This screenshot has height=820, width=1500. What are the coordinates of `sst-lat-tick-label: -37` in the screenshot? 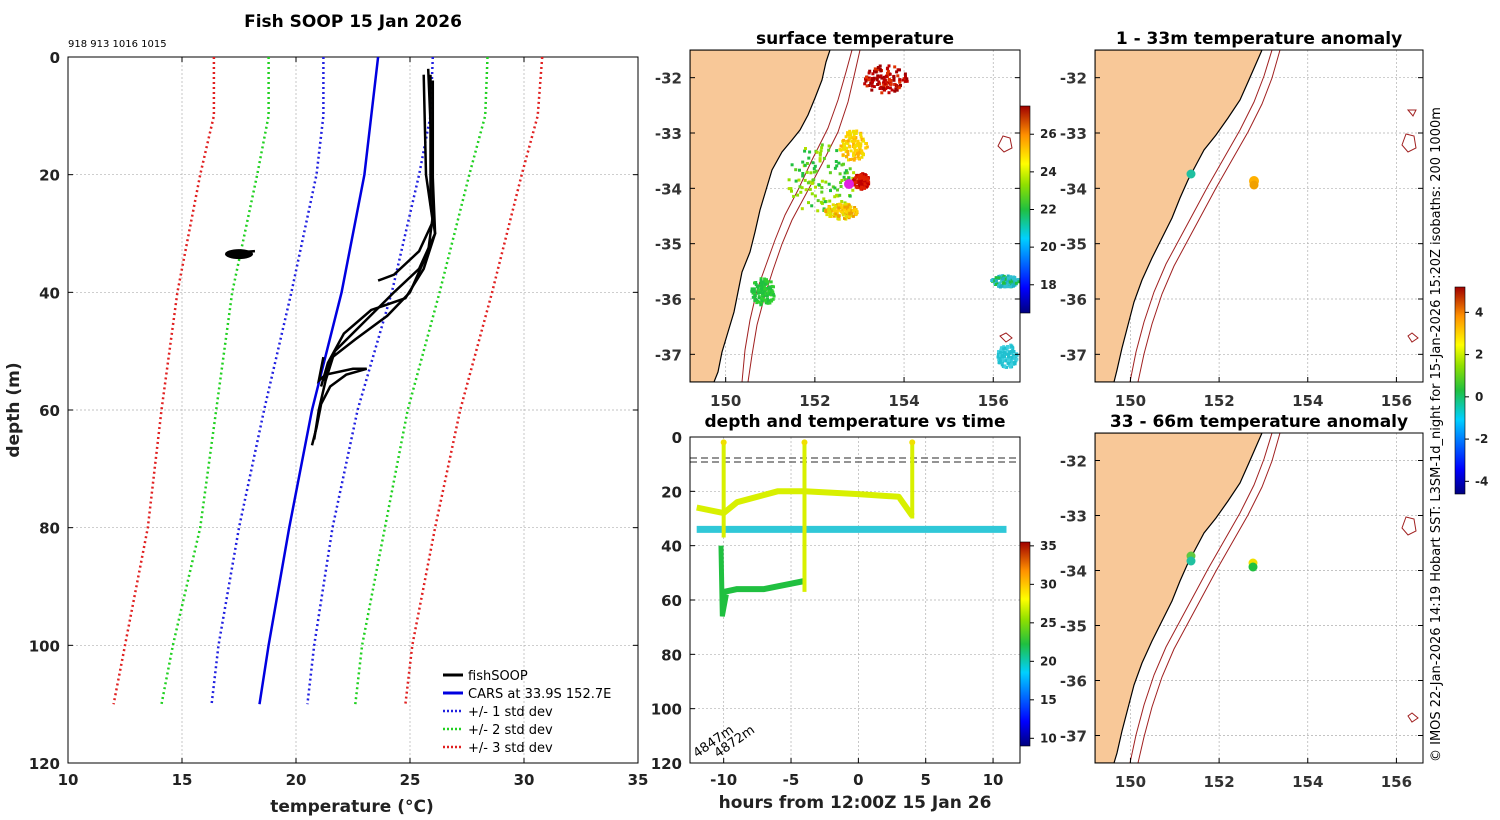 It's located at (668, 355).